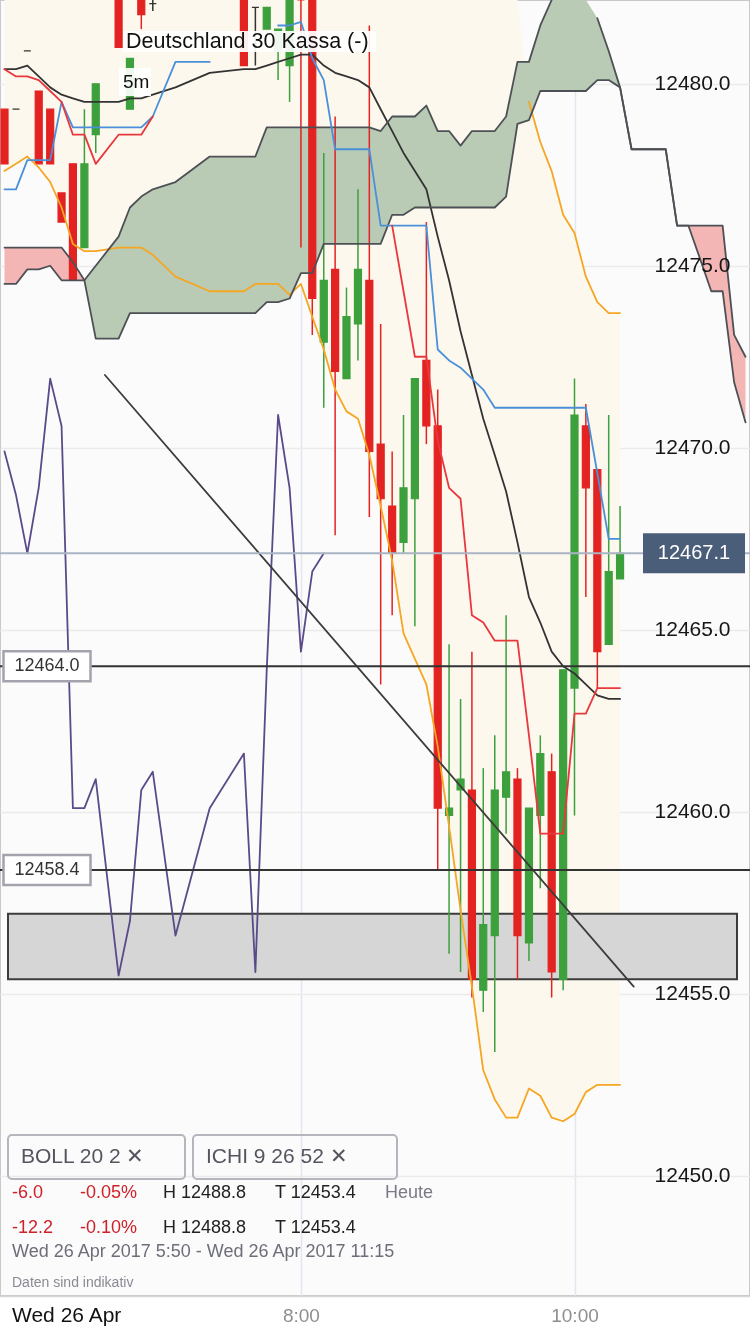 Image resolution: width=750 pixels, height=1334 pixels. Describe the element at coordinates (692, 629) in the screenshot. I see `y-tick-label: 12465.0` at that location.